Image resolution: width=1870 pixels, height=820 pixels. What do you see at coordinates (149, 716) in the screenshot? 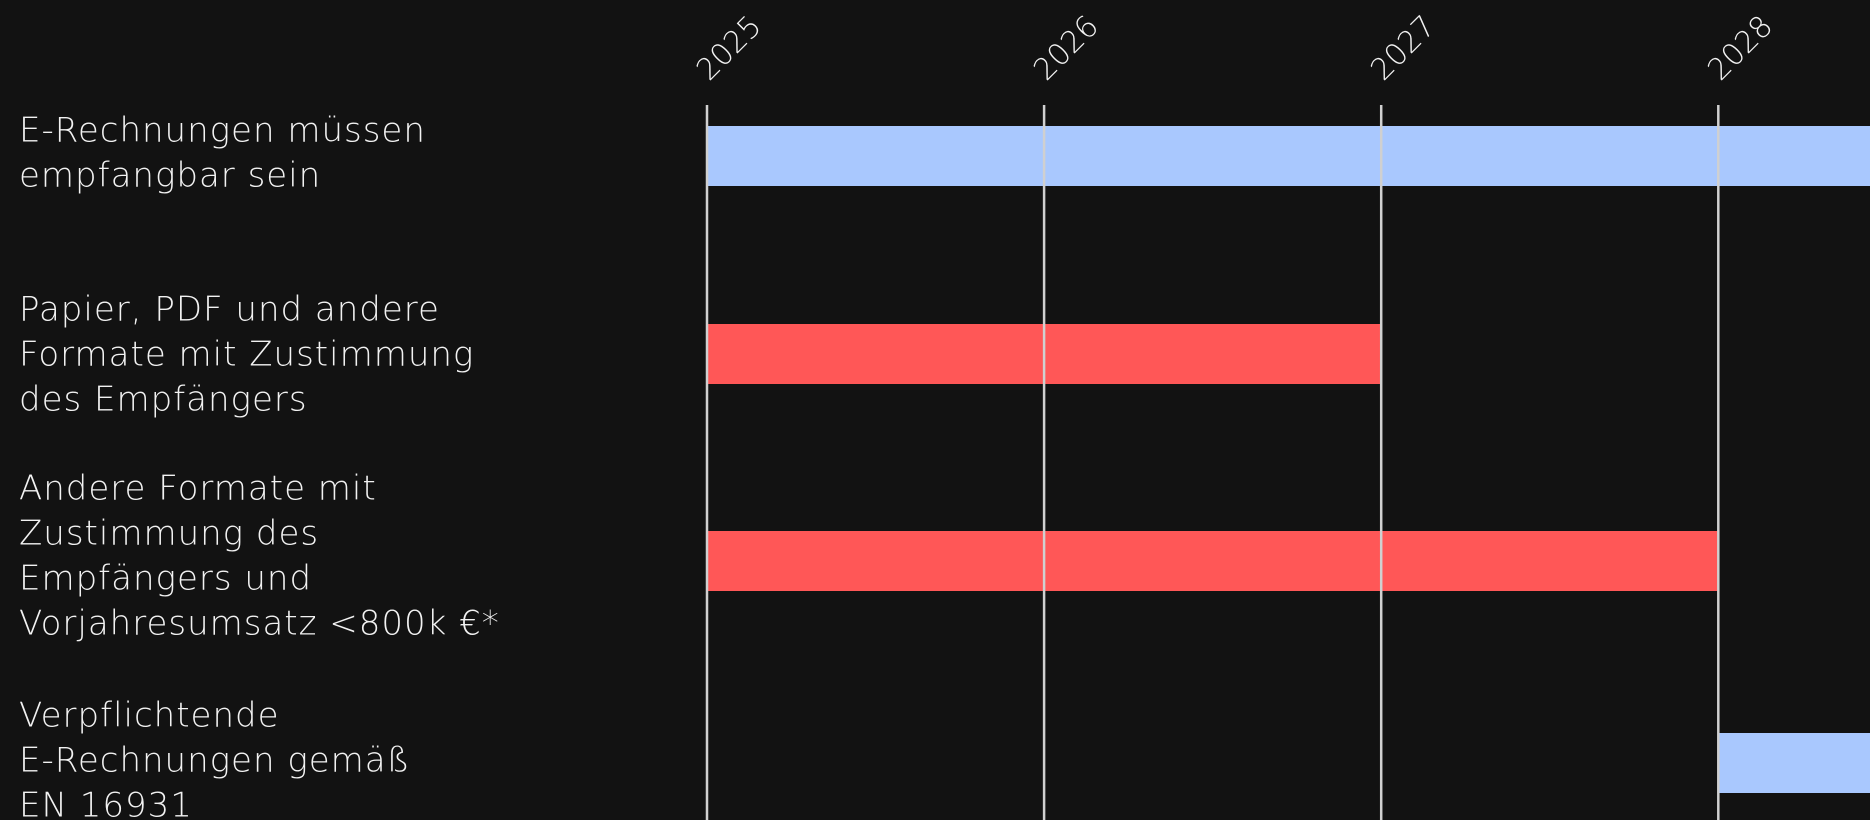
I see `row-label: Verpflichtende` at bounding box center [149, 716].